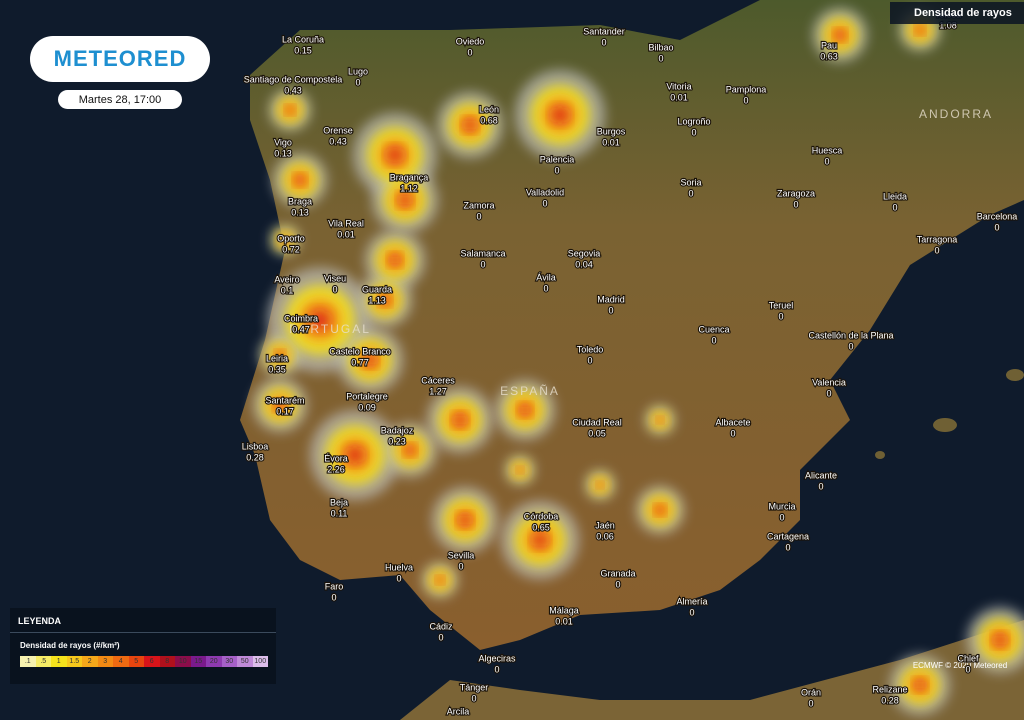 The width and height of the screenshot is (1024, 720). I want to click on city-name: Albacete, so click(732, 422).